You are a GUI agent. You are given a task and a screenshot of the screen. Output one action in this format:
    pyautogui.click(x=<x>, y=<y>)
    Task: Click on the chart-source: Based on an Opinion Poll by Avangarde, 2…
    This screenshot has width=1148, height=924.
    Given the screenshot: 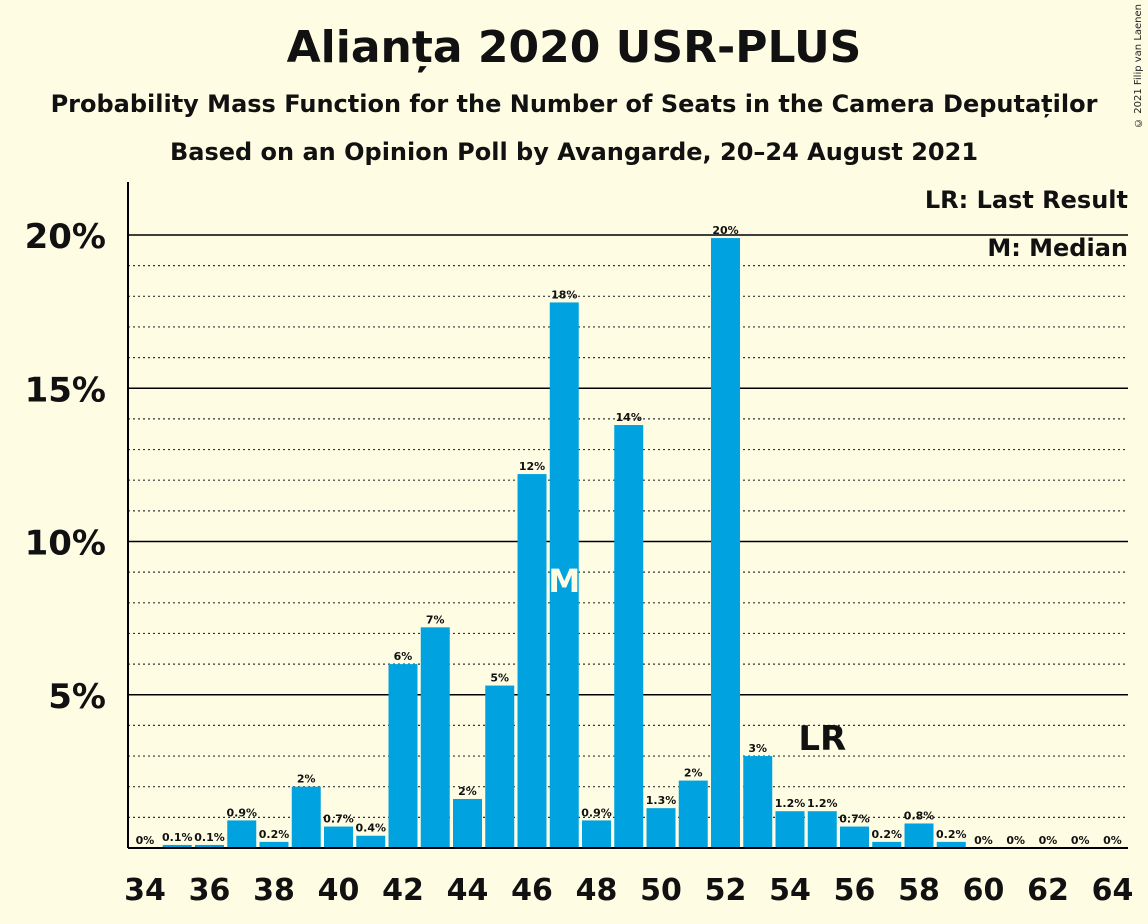 What is the action you would take?
    pyautogui.click(x=574, y=152)
    